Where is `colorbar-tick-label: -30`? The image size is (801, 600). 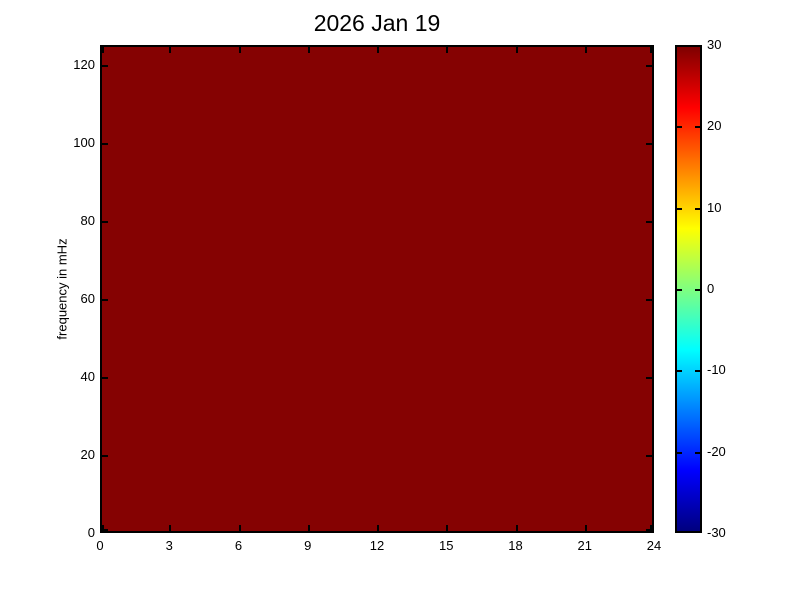
colorbar-tick-label: -30 is located at coordinates (716, 532).